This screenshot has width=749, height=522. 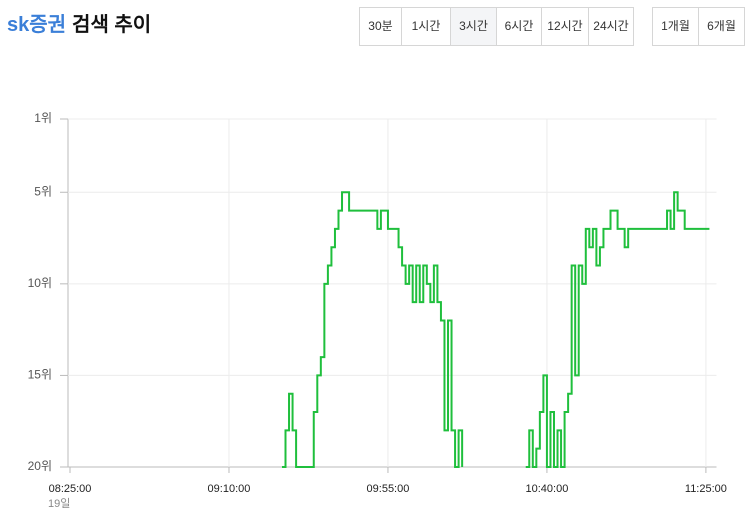 I want to click on x-tick-label: 09:55:00, so click(x=388, y=489).